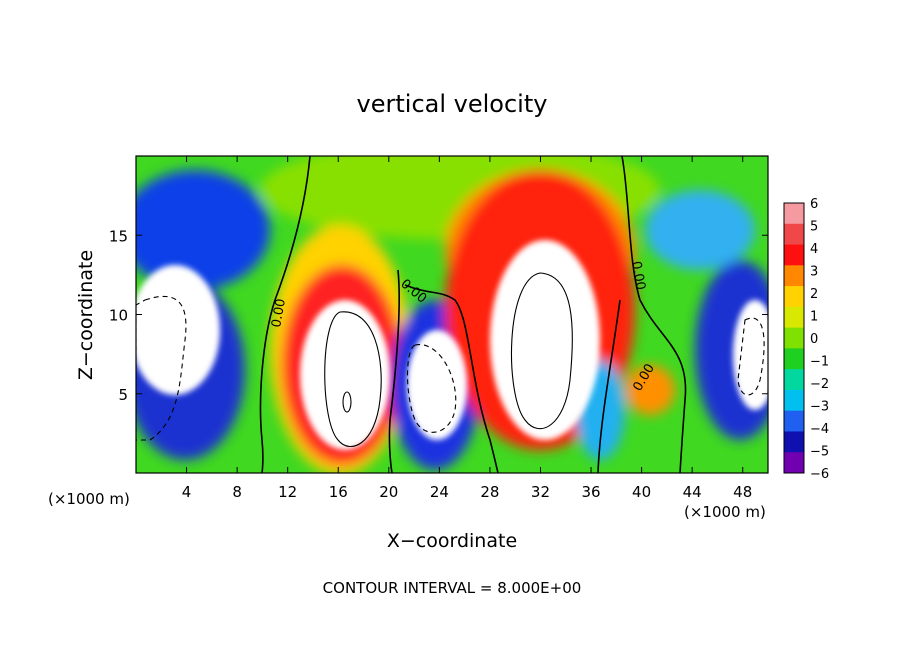 The image size is (904, 654). What do you see at coordinates (187, 492) in the screenshot?
I see `x-tick-label: 4` at bounding box center [187, 492].